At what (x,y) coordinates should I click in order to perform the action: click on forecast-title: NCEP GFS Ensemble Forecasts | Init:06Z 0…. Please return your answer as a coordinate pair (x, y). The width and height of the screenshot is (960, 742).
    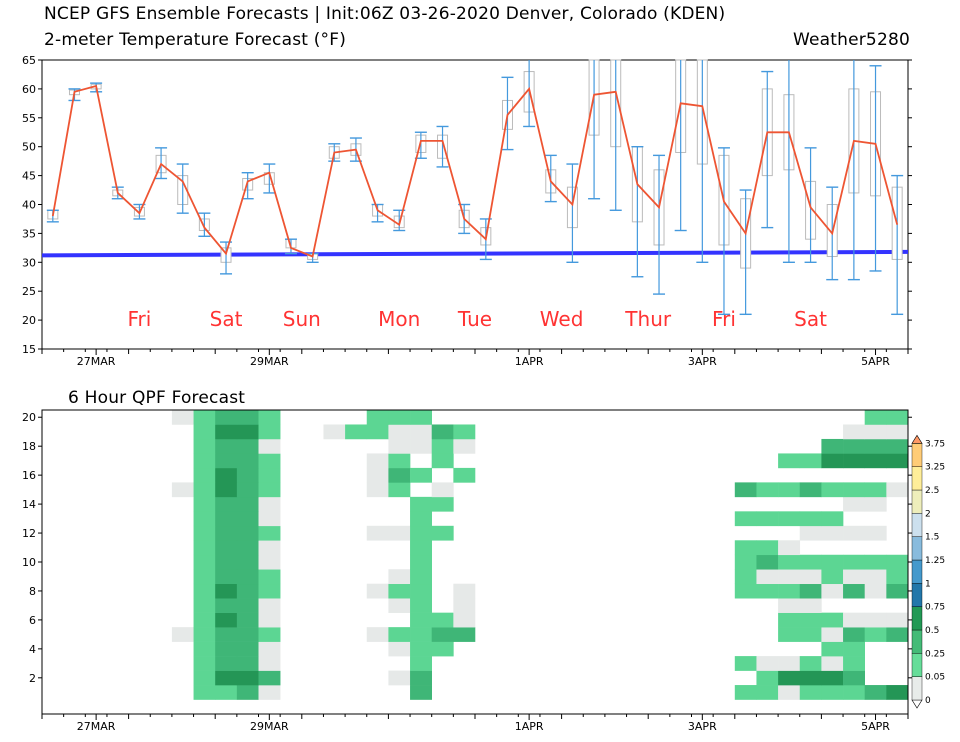
    Looking at the image, I should click on (385, 14).